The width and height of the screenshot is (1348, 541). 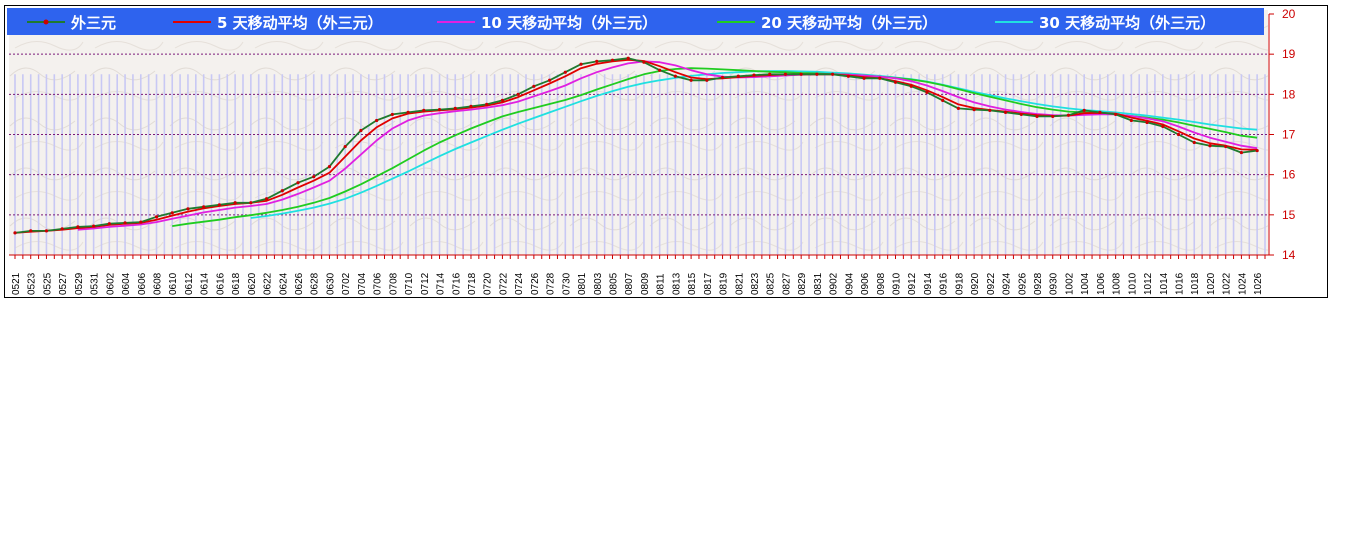 What do you see at coordinates (598, 283) in the screenshot?
I see `x-tick-label: 0803` at bounding box center [598, 283].